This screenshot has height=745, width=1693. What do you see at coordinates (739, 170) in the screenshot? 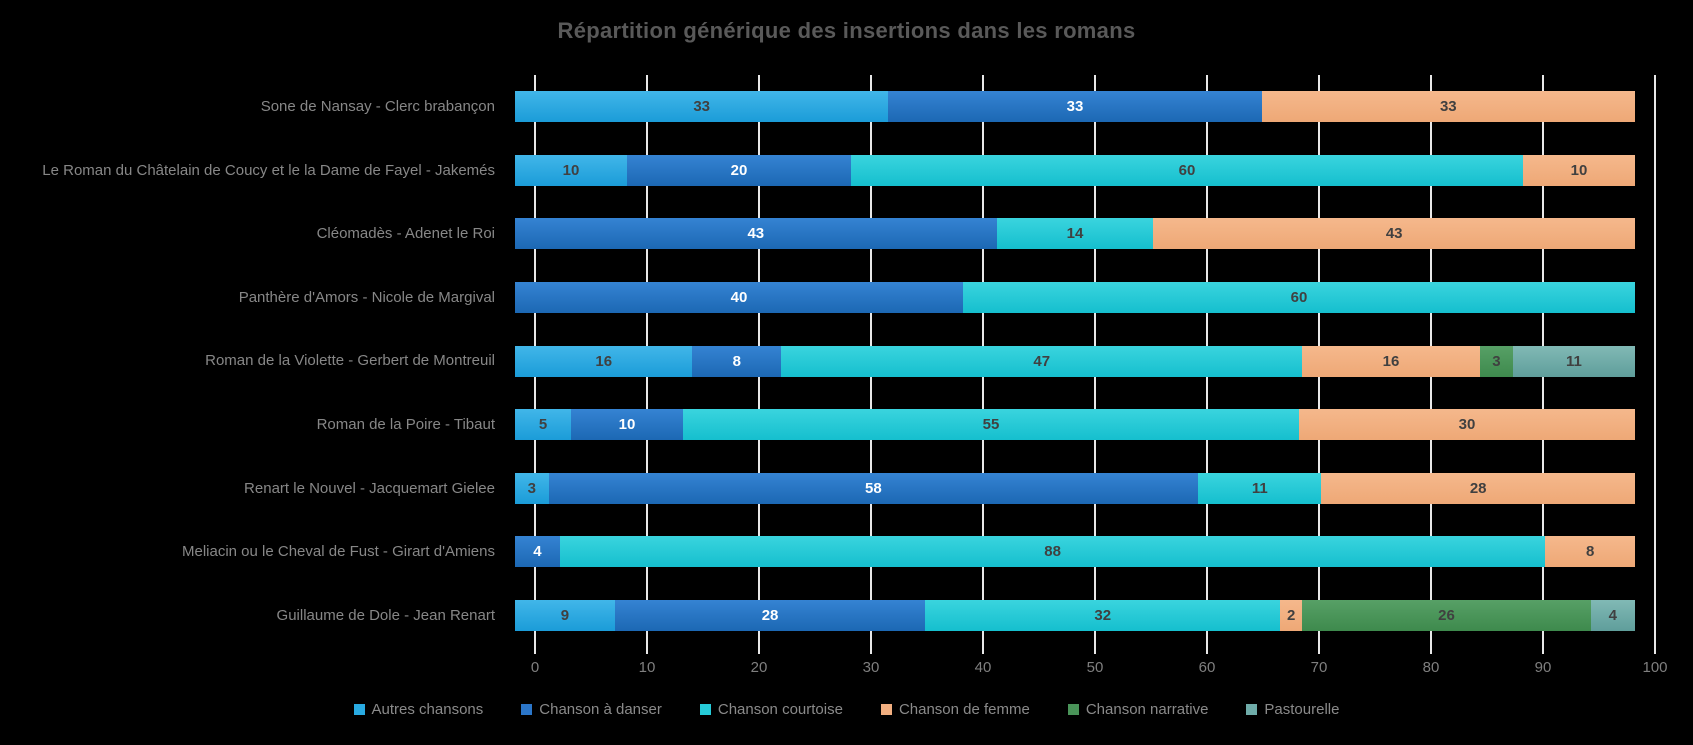
I see `bar-segment: 20` at bounding box center [739, 170].